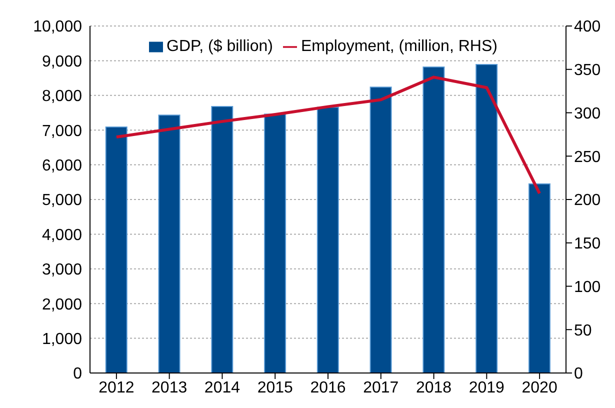 The width and height of the screenshot is (615, 408). I want to click on x-tick-label: 2019, so click(486, 387).